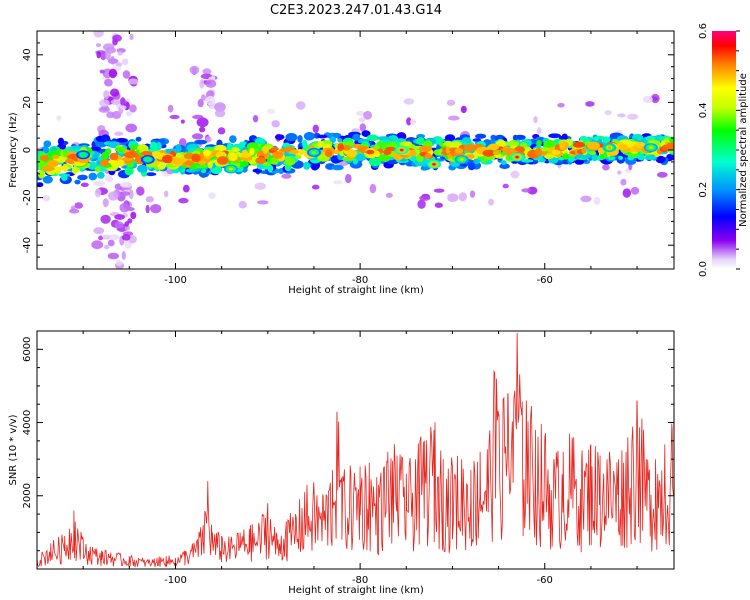  Describe the element at coordinates (360, 580) in the screenshot. I see `x-tick-label: -80` at that location.